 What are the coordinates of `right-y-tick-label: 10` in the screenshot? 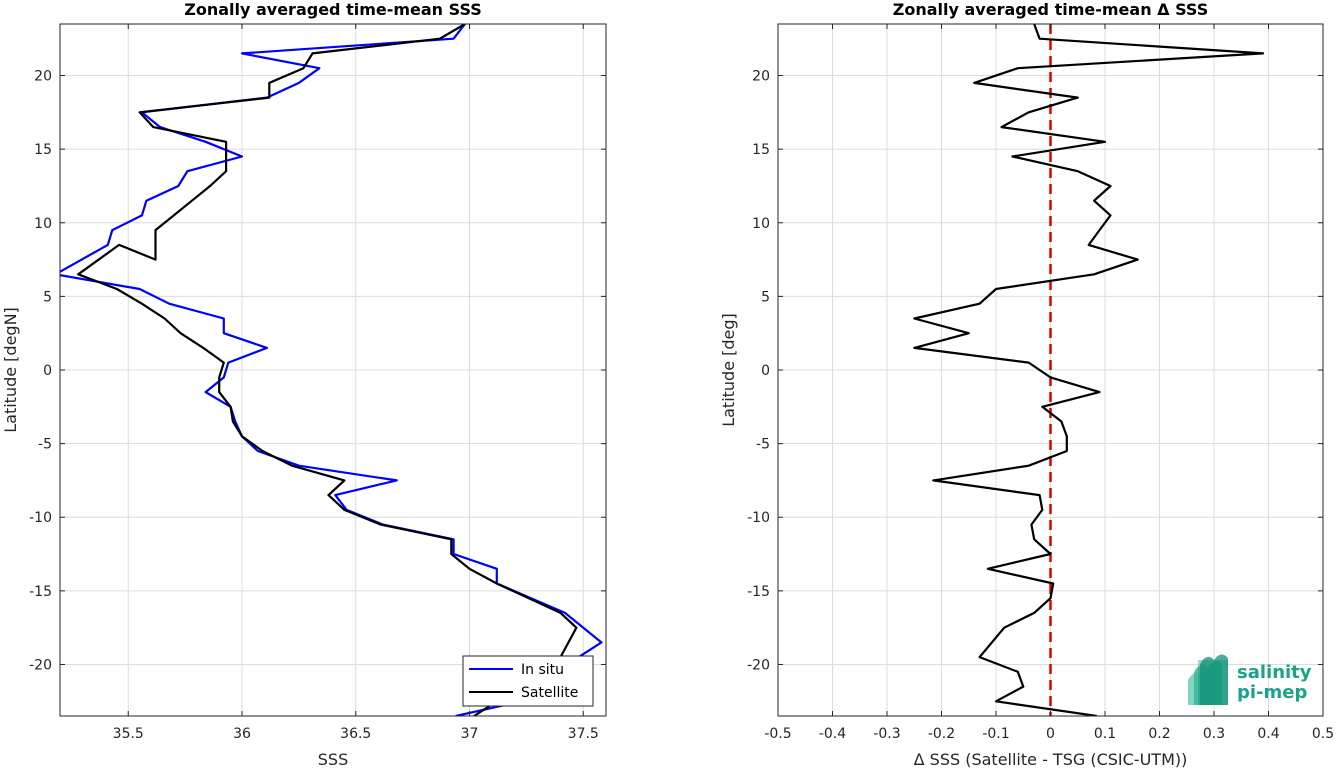 It's located at (761, 224).